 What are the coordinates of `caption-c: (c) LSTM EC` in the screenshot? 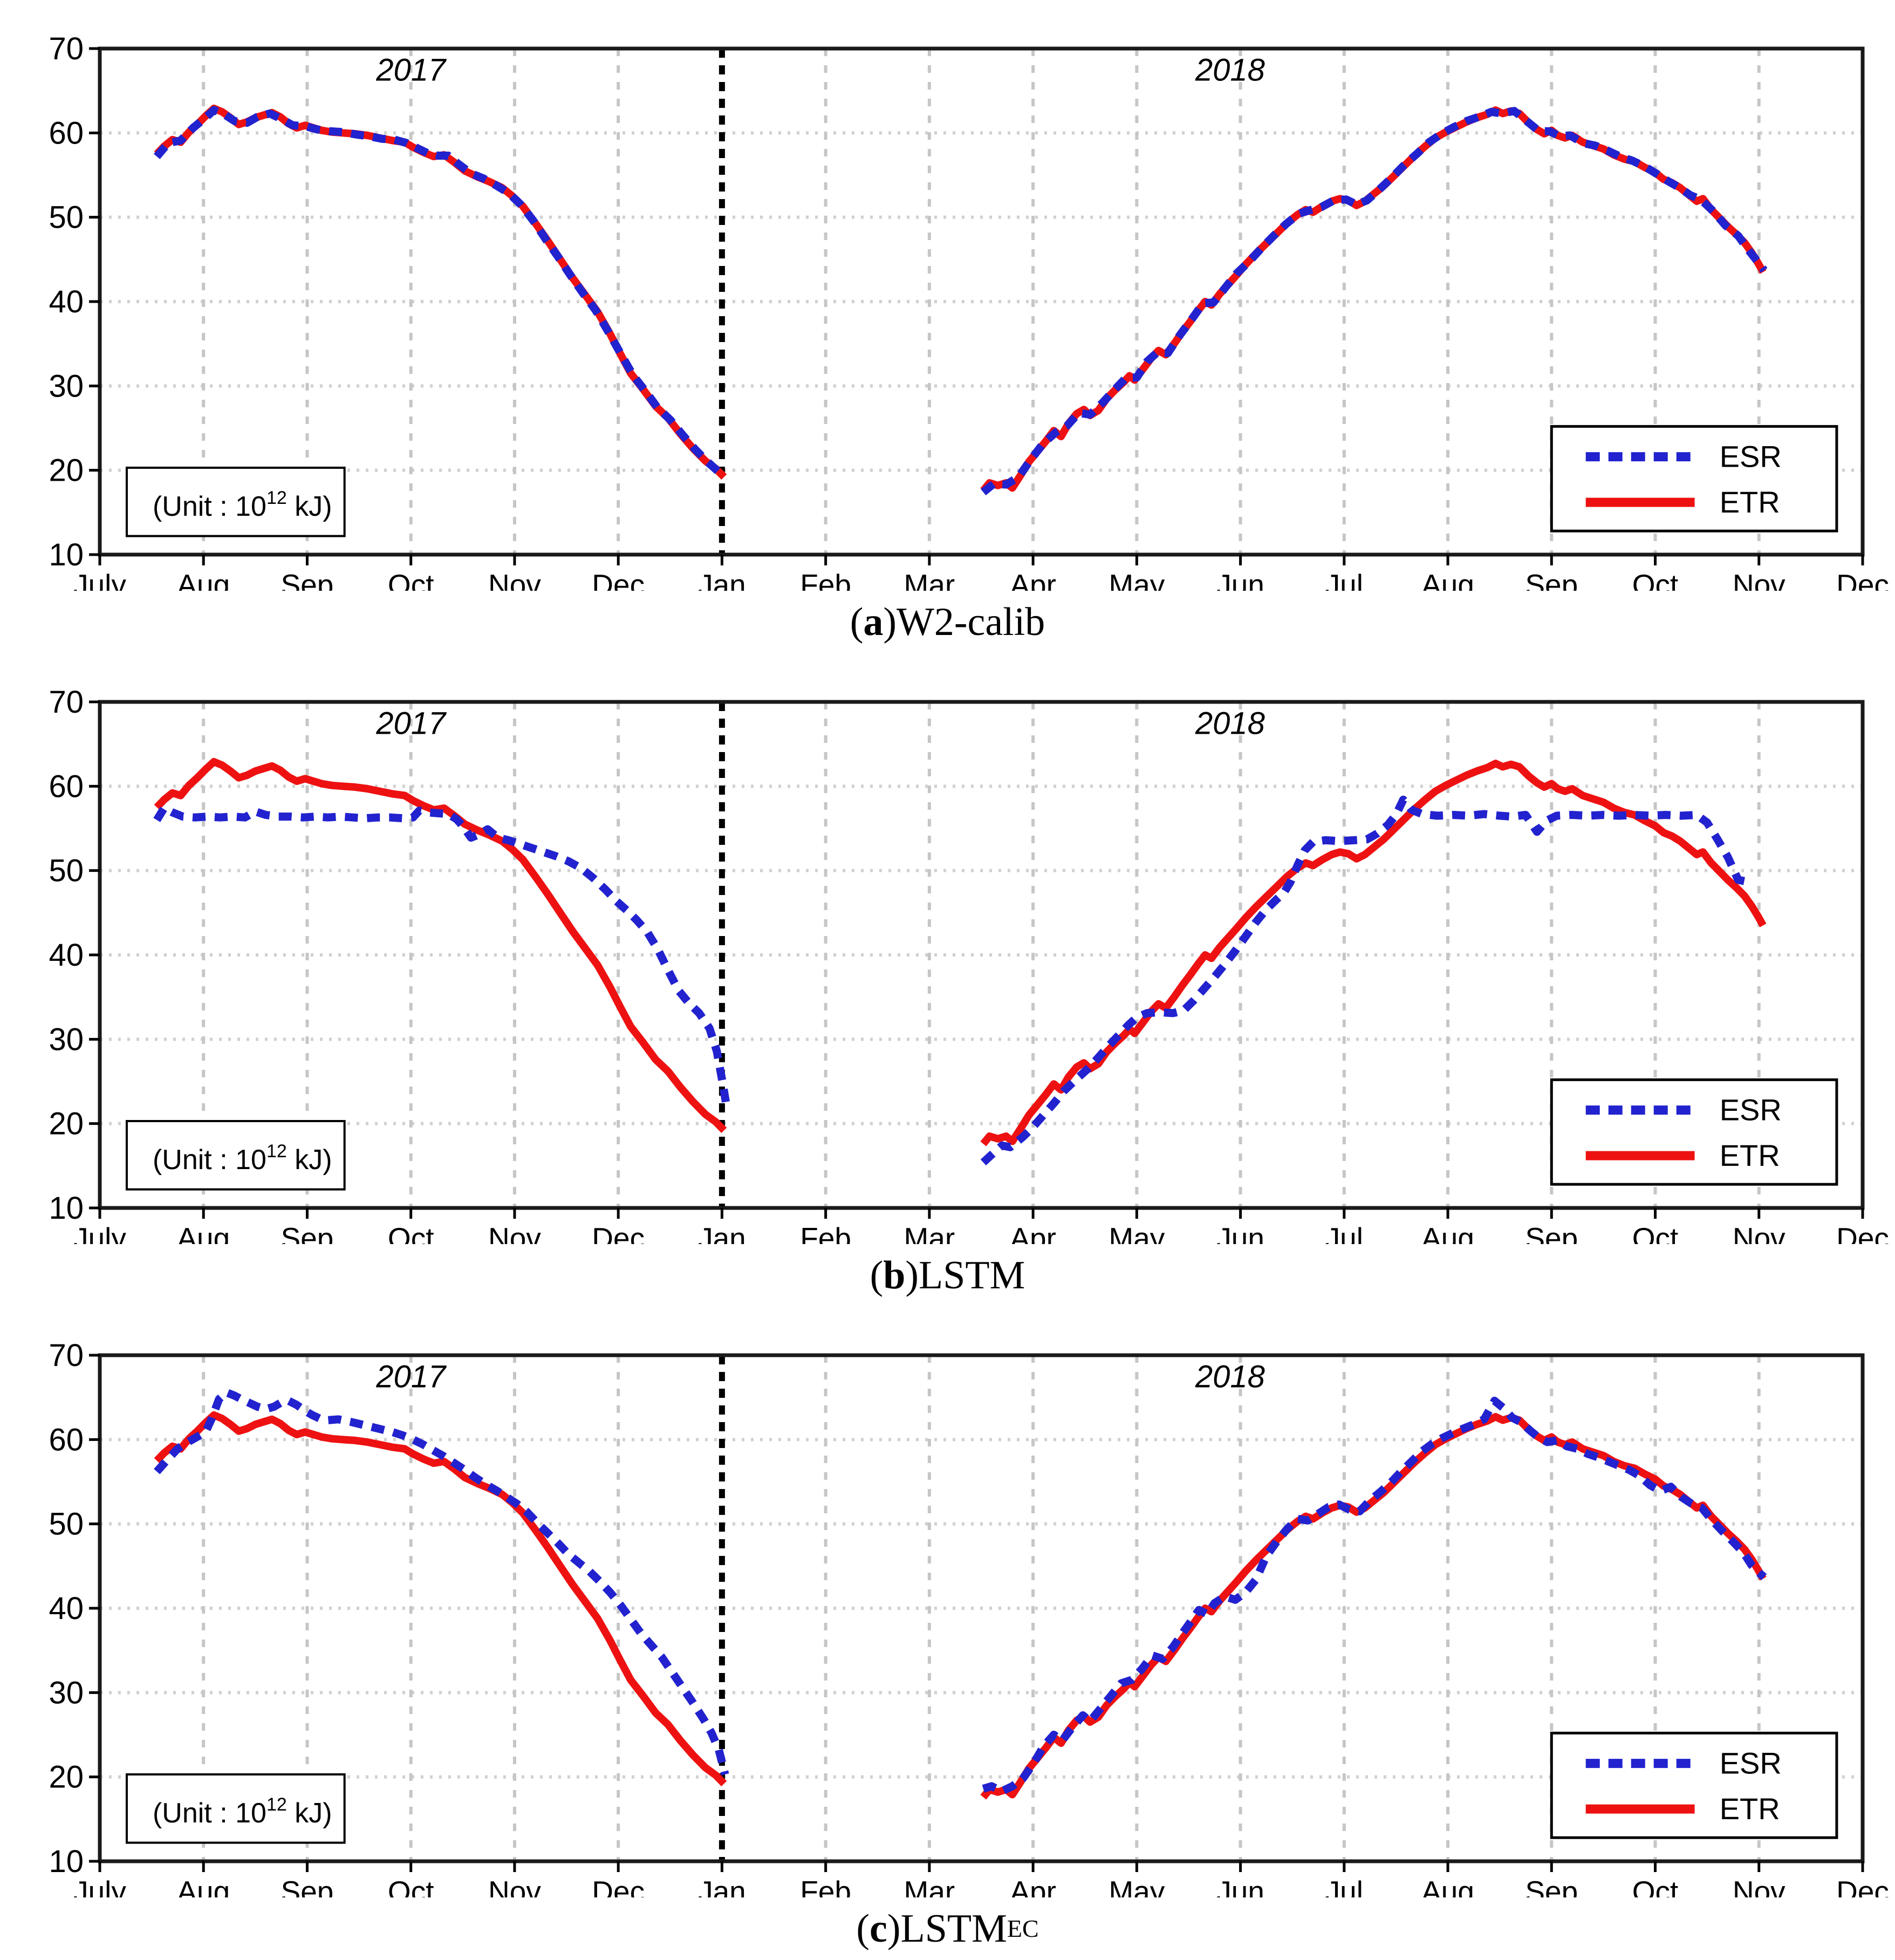 It's located at (947, 1929).